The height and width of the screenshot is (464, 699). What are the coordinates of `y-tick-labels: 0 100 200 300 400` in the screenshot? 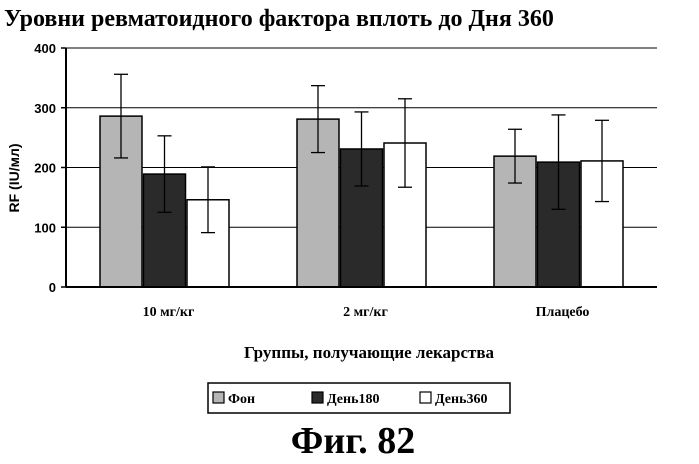 It's located at (50, 168).